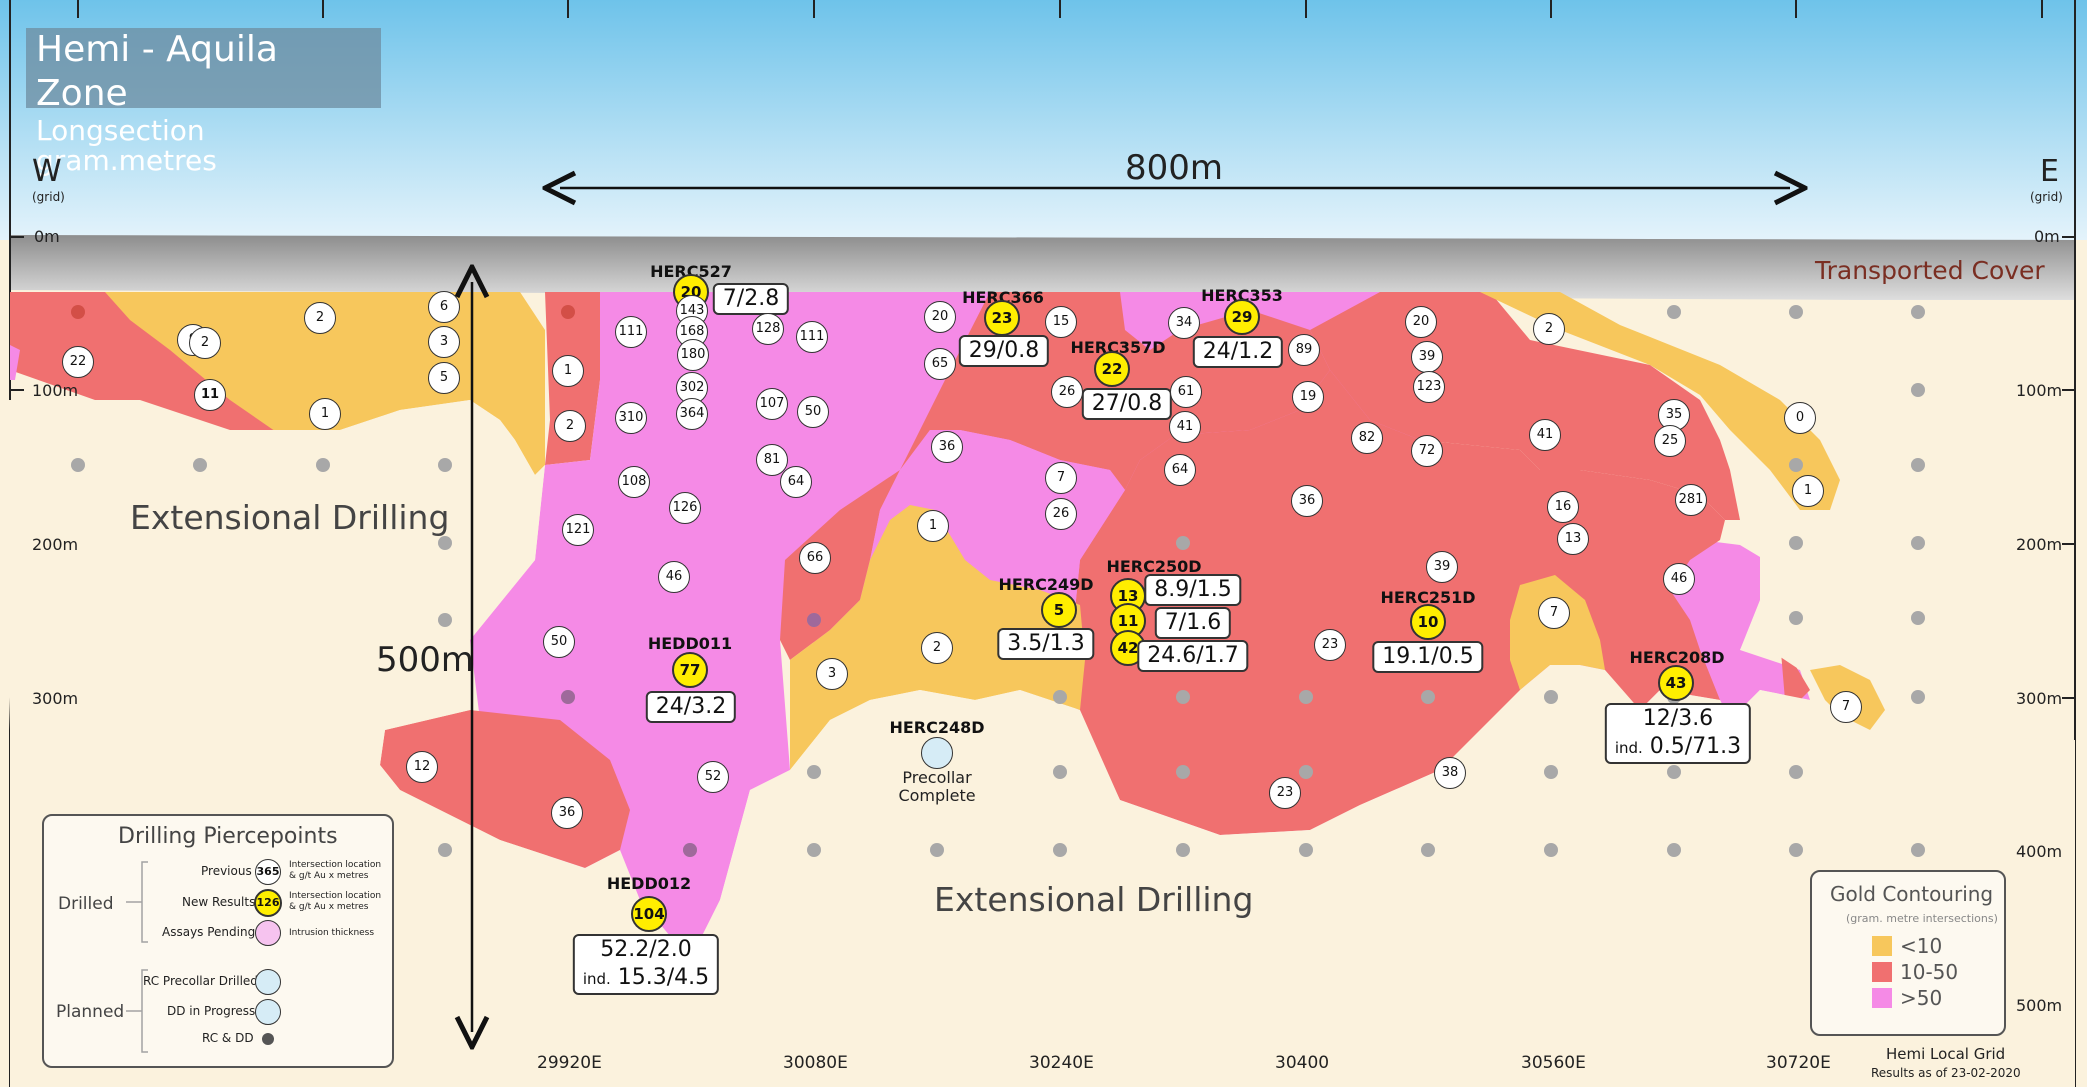  I want to click on hole-herc248d-label: HERC248D, so click(937, 727).